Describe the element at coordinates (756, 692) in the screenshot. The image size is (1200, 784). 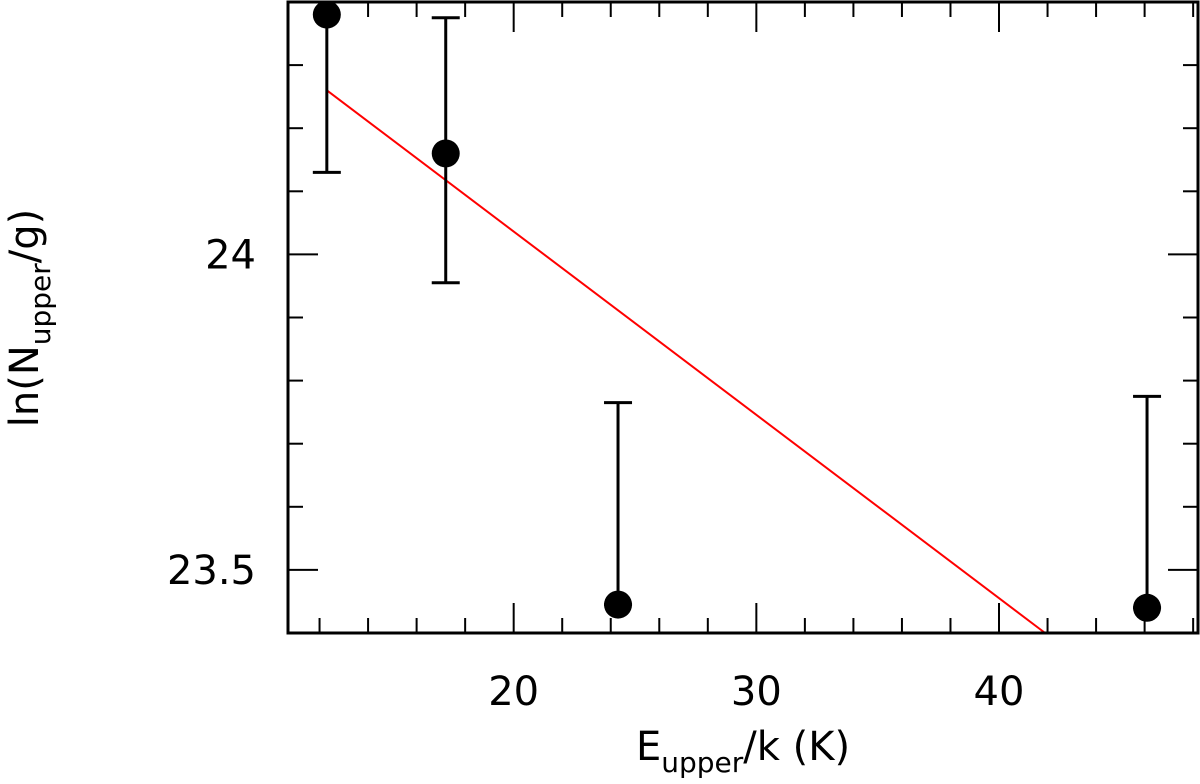
I see `x-tick-label: 30` at that location.